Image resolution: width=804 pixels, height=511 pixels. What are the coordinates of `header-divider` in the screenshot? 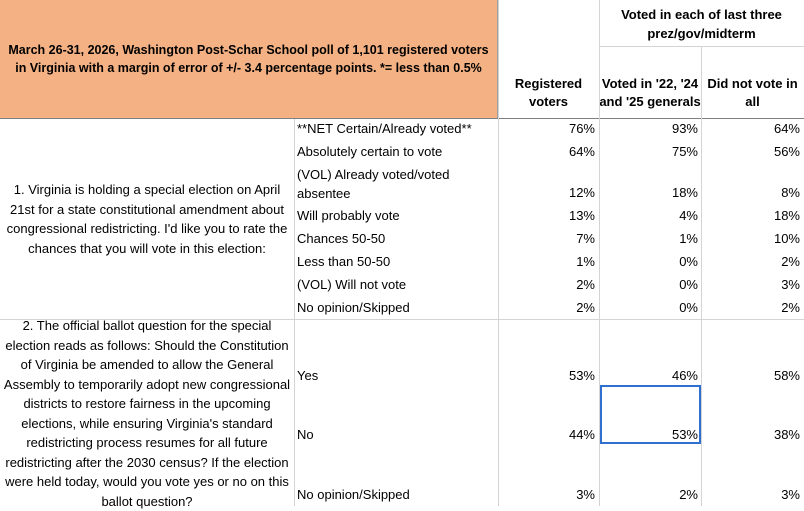 It's located at (402, 118).